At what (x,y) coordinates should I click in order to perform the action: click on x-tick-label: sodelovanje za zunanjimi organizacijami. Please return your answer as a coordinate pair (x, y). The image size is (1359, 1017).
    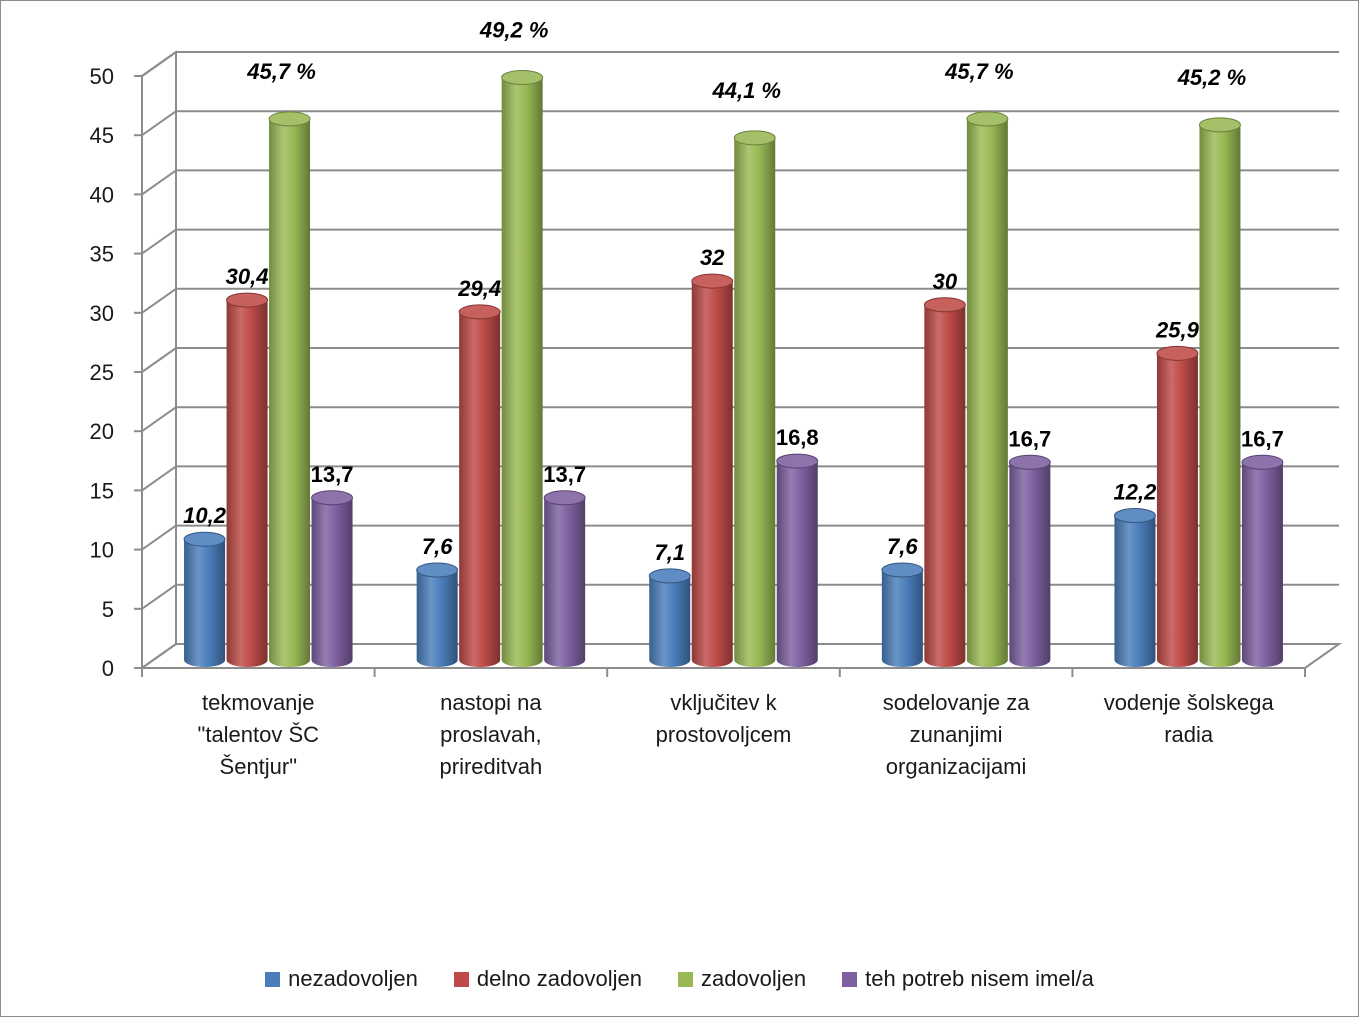
    Looking at the image, I should click on (957, 734).